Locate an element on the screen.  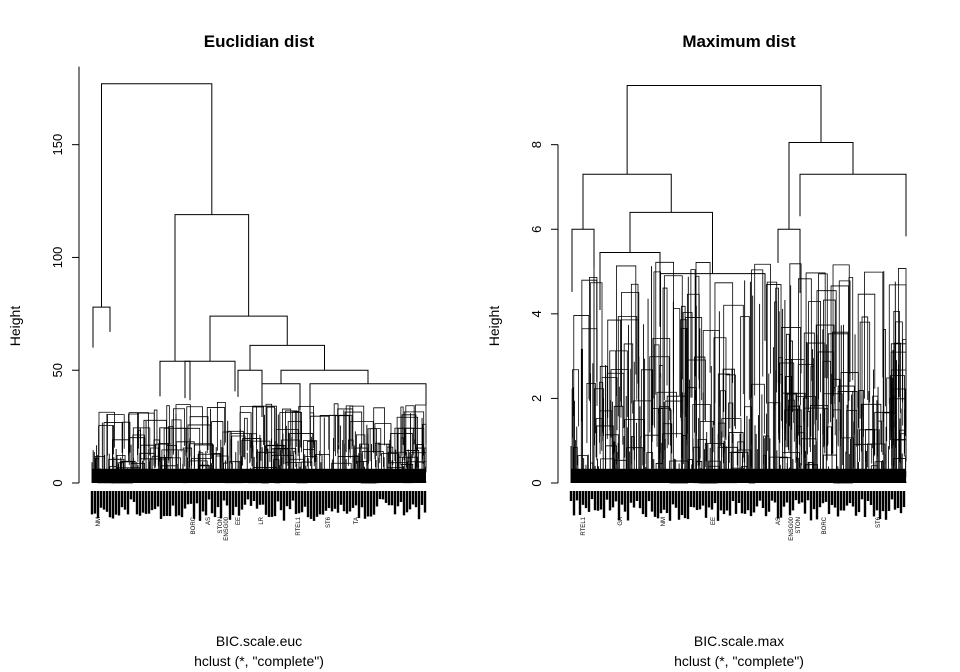
y-tick-label: 4 is located at coordinates (536, 313).